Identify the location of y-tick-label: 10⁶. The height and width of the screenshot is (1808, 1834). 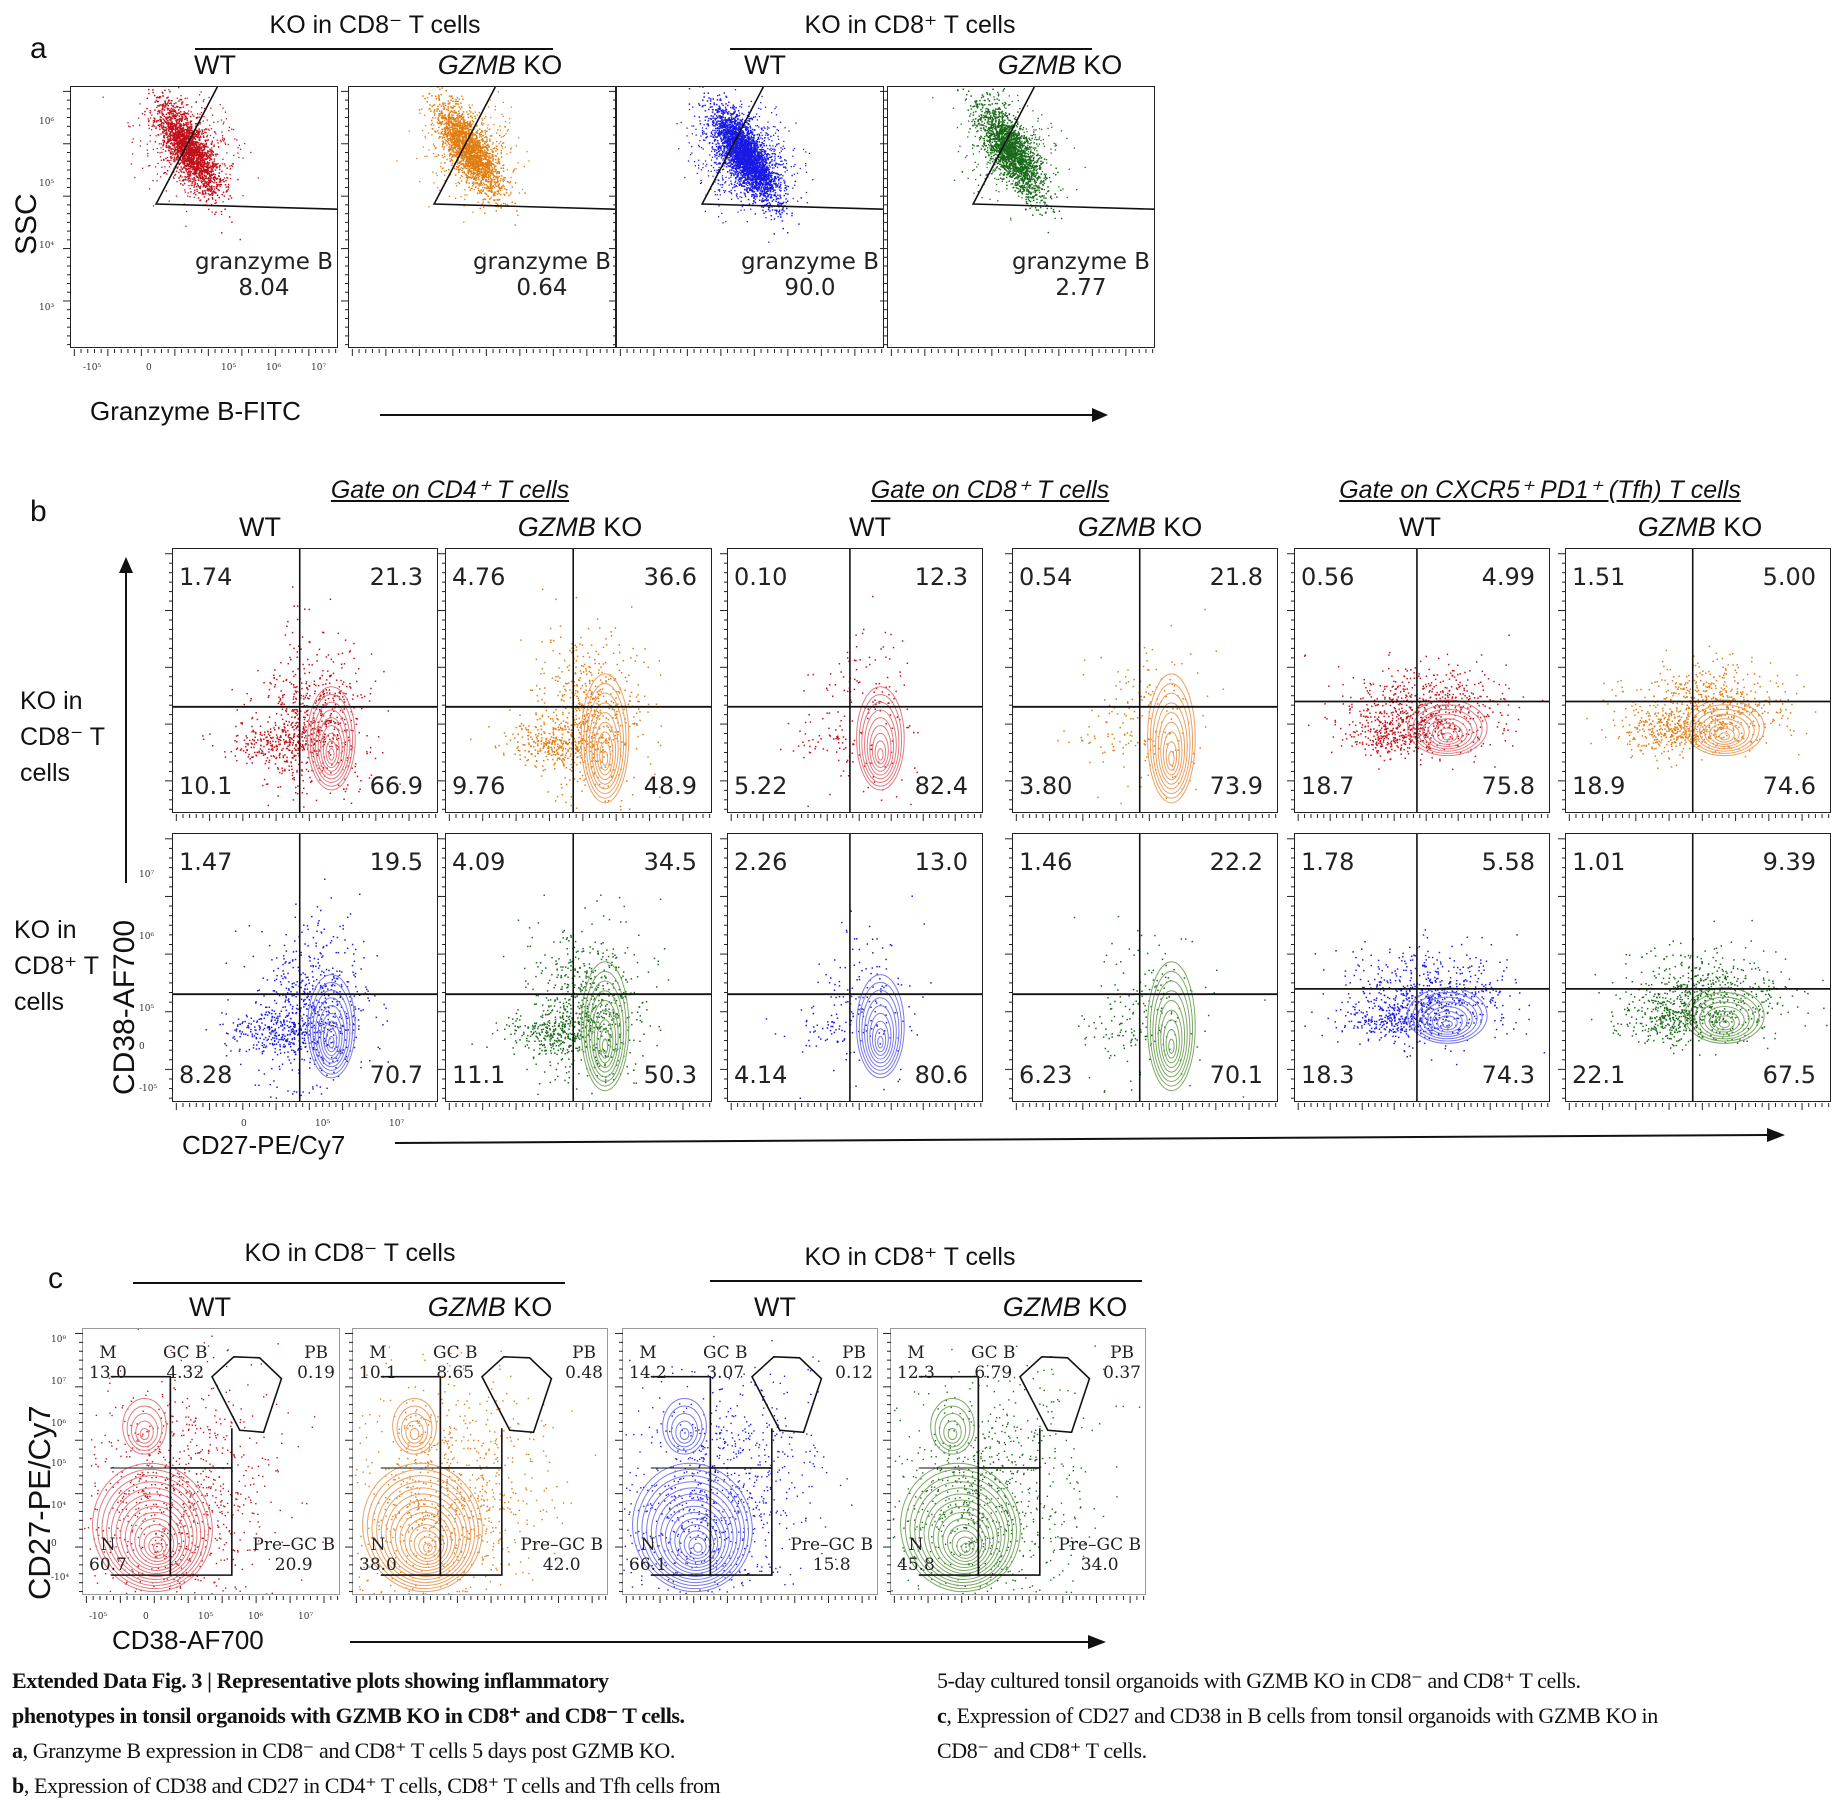
(46, 122).